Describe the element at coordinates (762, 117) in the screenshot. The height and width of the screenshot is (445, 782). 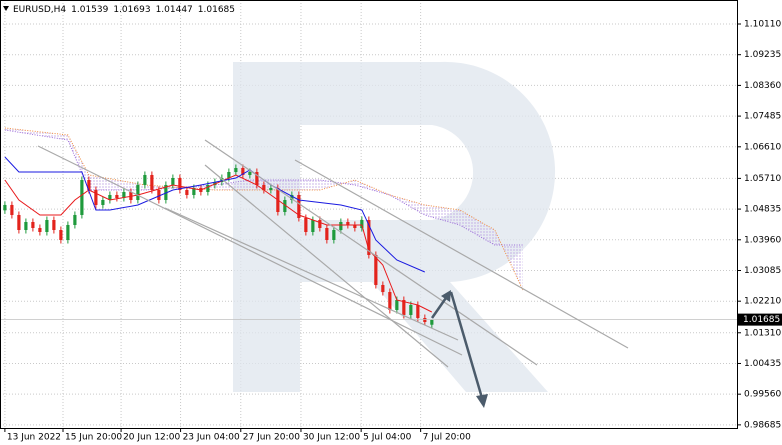
I see `y-tick-label: 1.07485` at that location.